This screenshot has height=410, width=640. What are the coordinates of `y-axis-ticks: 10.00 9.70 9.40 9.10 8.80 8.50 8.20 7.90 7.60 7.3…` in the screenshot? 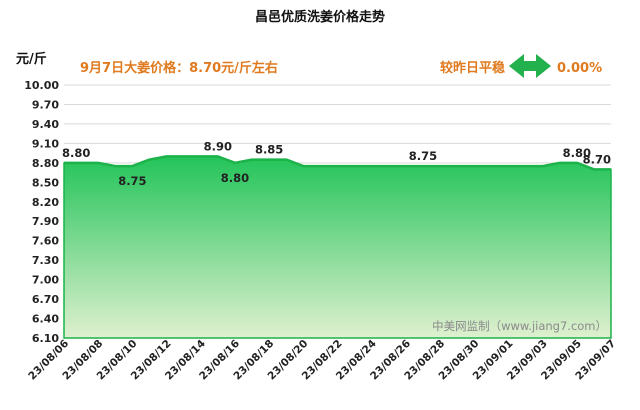 It's located at (41, 212).